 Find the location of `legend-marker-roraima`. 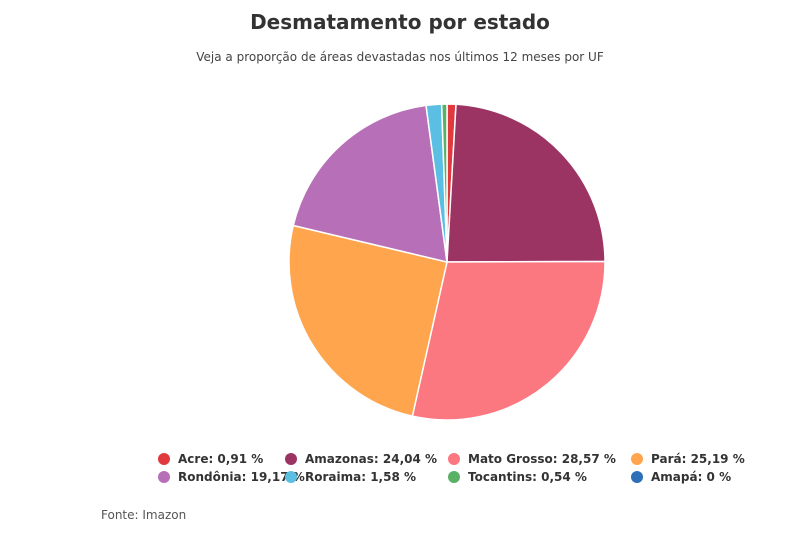

legend-marker-roraima is located at coordinates (291, 477).